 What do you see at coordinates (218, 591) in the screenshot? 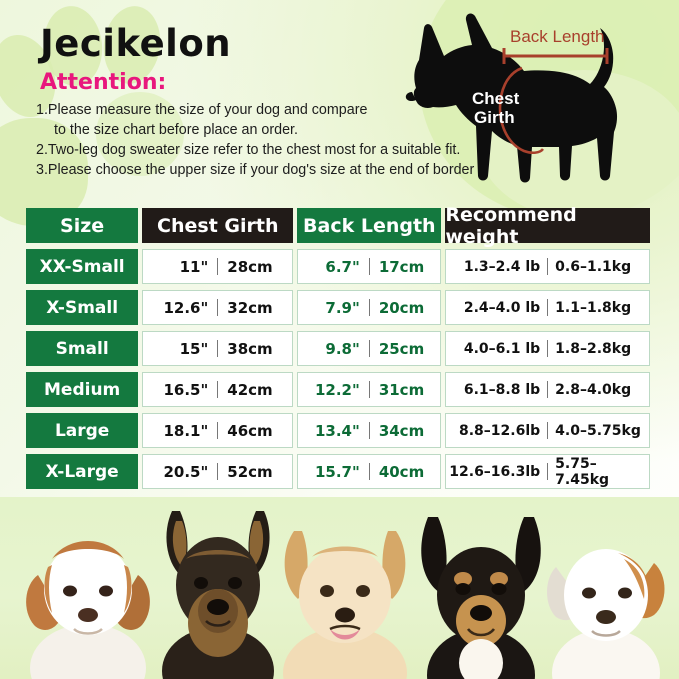
I see `dog-photo-yorkshire-terrier` at bounding box center [218, 591].